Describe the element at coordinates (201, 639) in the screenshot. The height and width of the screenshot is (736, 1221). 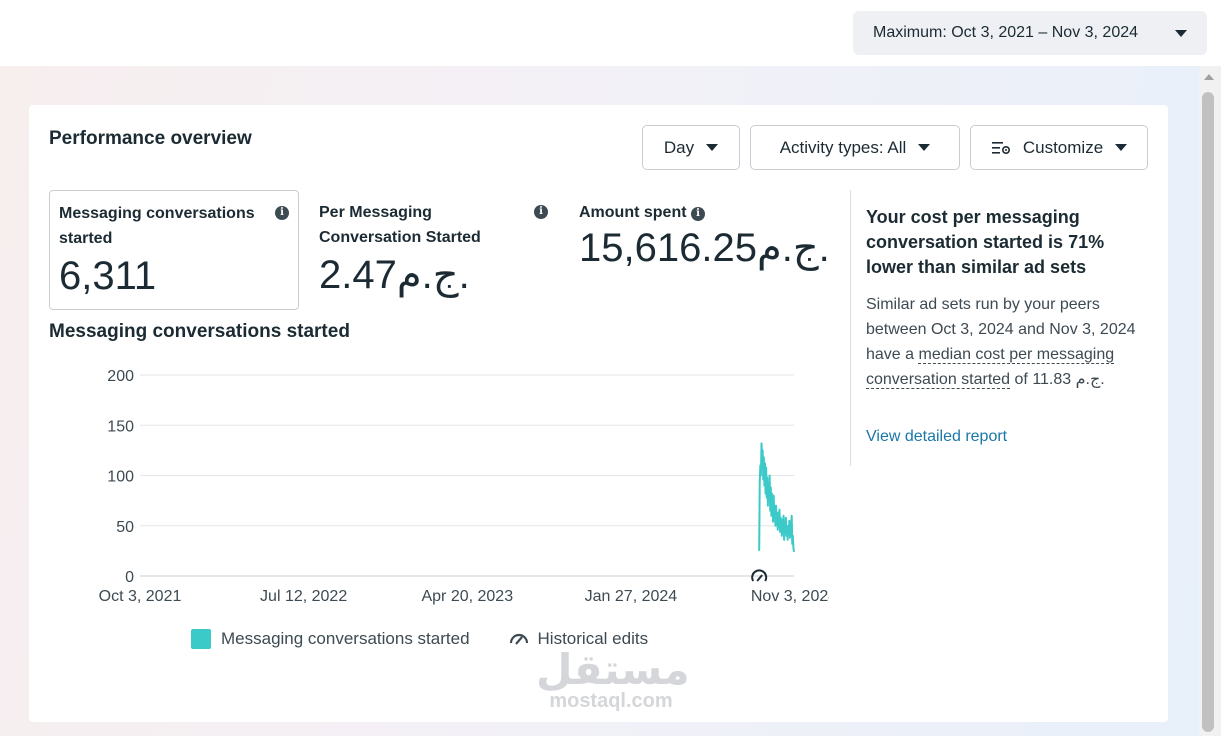
I see `legend-swatch` at that location.